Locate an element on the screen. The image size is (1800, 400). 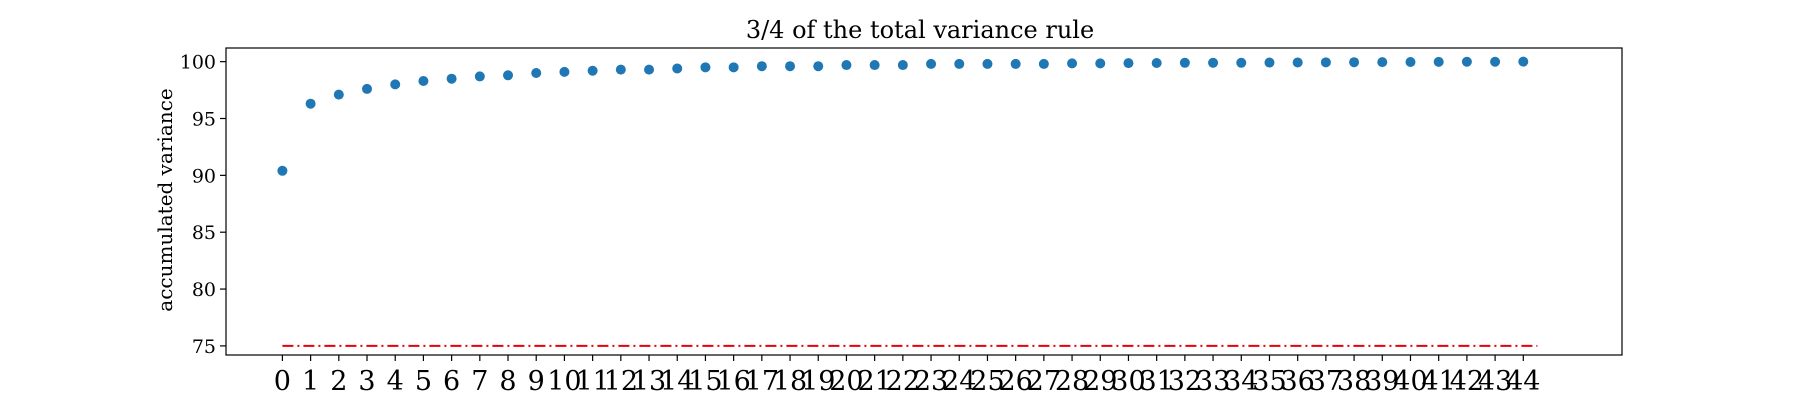
x-tick-label: 8 is located at coordinates (507, 381).